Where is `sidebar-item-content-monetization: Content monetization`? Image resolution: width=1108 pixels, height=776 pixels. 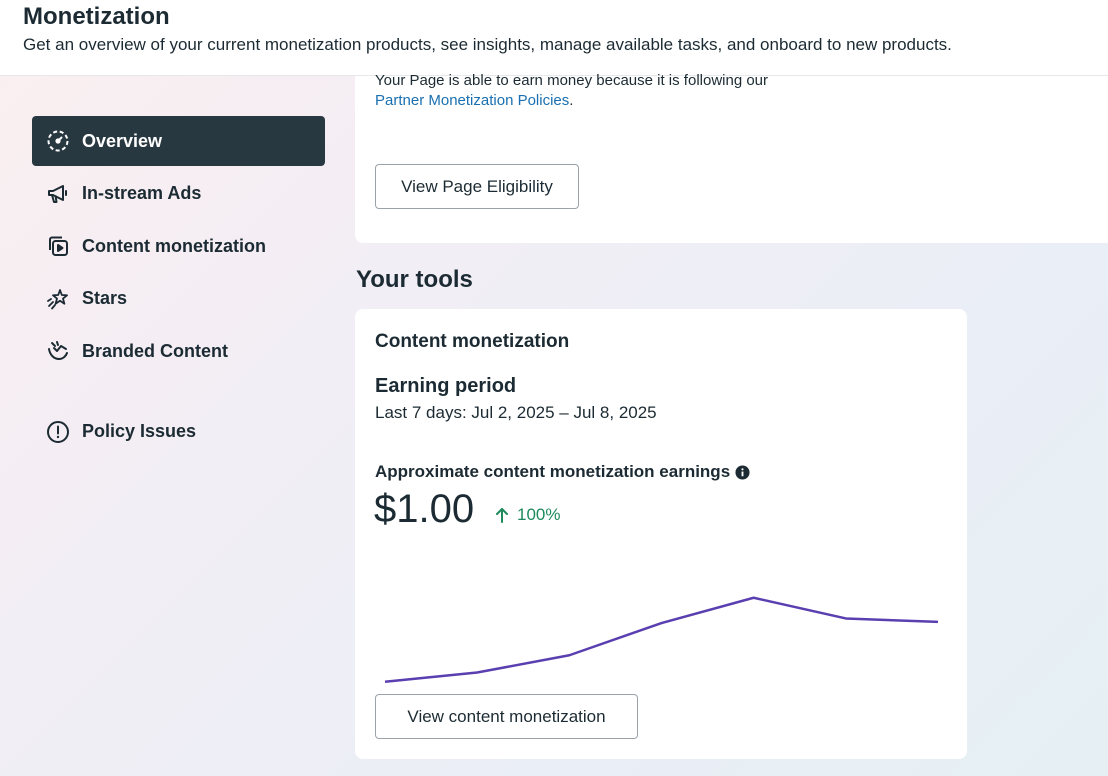
sidebar-item-content-monetization: Content monetization is located at coordinates (178, 246).